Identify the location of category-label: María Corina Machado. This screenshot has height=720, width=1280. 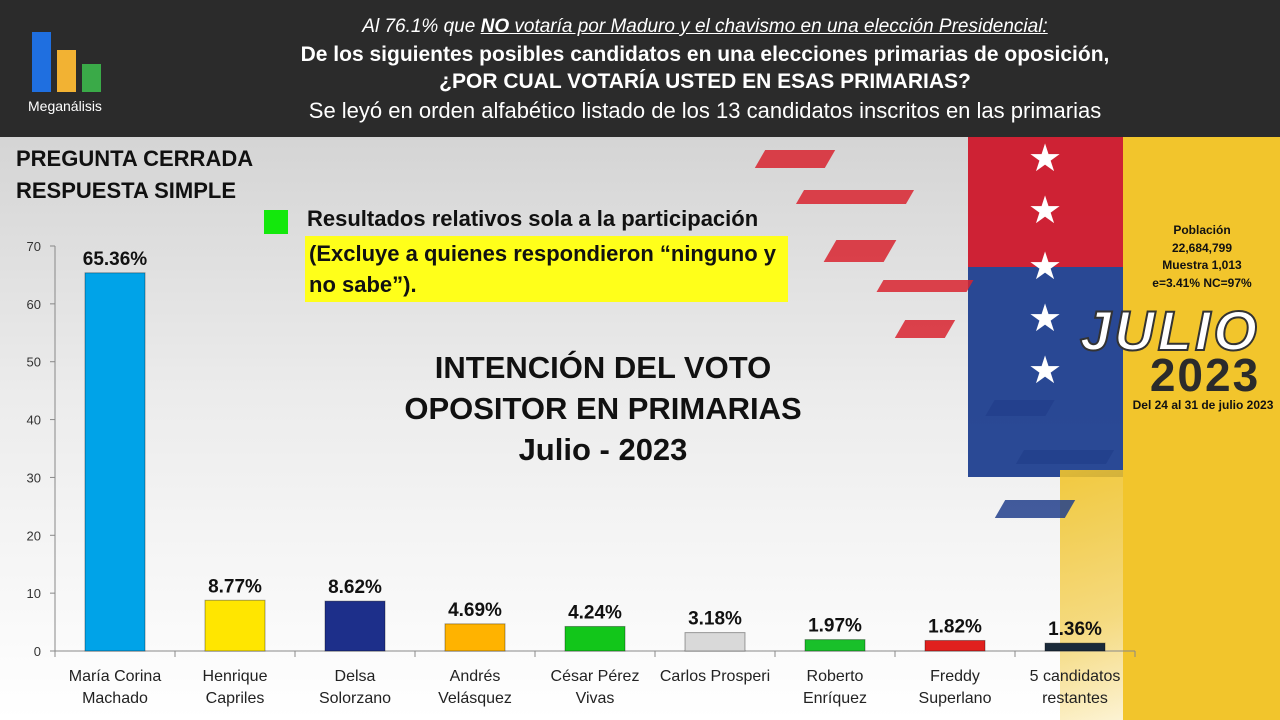
(115, 687).